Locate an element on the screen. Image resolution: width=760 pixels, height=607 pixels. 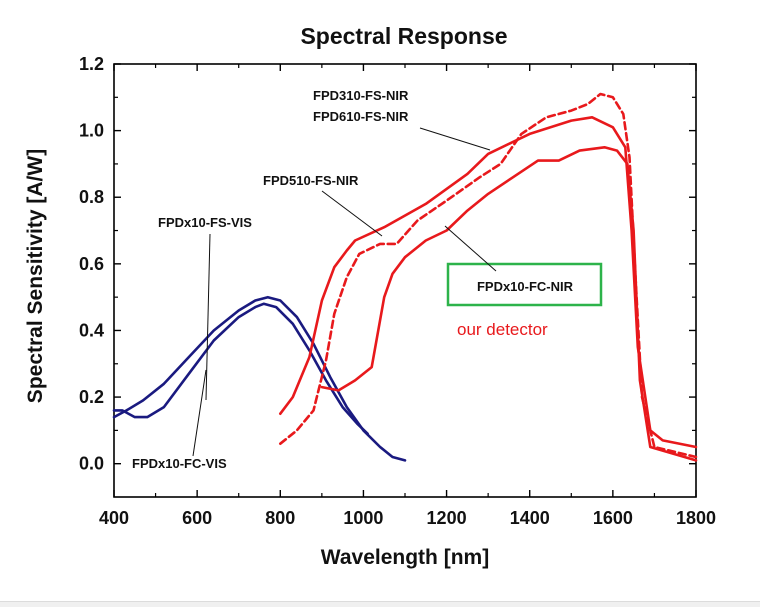
y-tick-label: 0.6 is located at coordinates (91, 264).